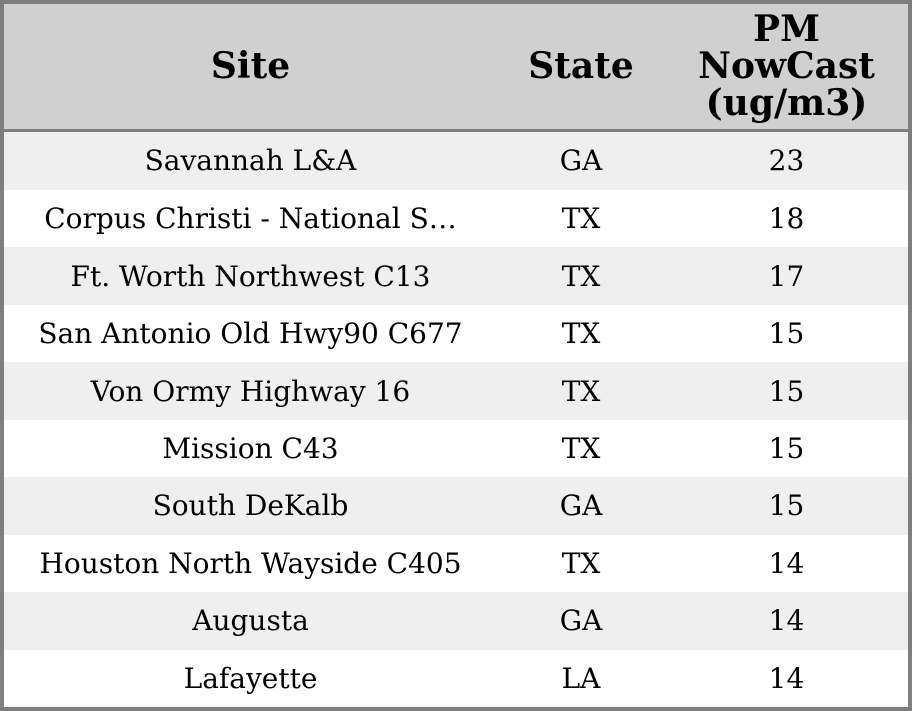  What do you see at coordinates (456, 160) in the screenshot?
I see `table-row: Savannah L&A GA 23` at bounding box center [456, 160].